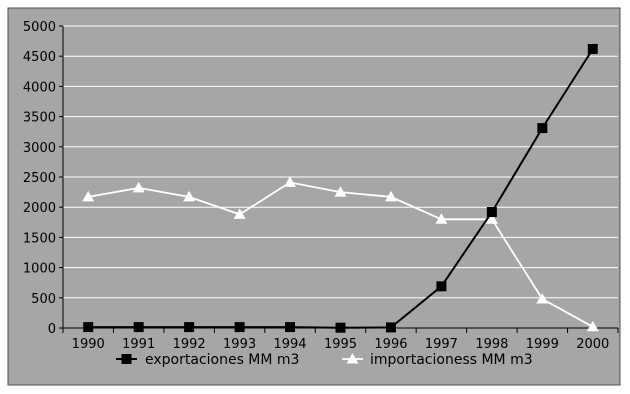 The width and height of the screenshot is (630, 394). What do you see at coordinates (352, 358) in the screenshot?
I see `legend-marker-import` at bounding box center [352, 358].